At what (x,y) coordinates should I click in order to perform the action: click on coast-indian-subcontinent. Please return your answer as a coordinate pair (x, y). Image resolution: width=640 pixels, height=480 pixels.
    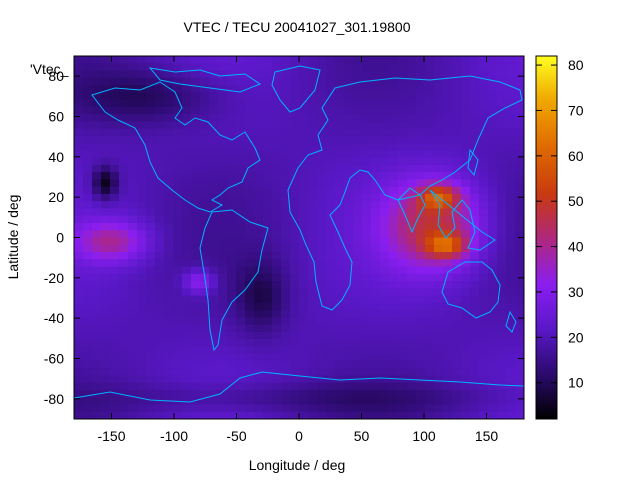
    Looking at the image, I should click on (411, 214).